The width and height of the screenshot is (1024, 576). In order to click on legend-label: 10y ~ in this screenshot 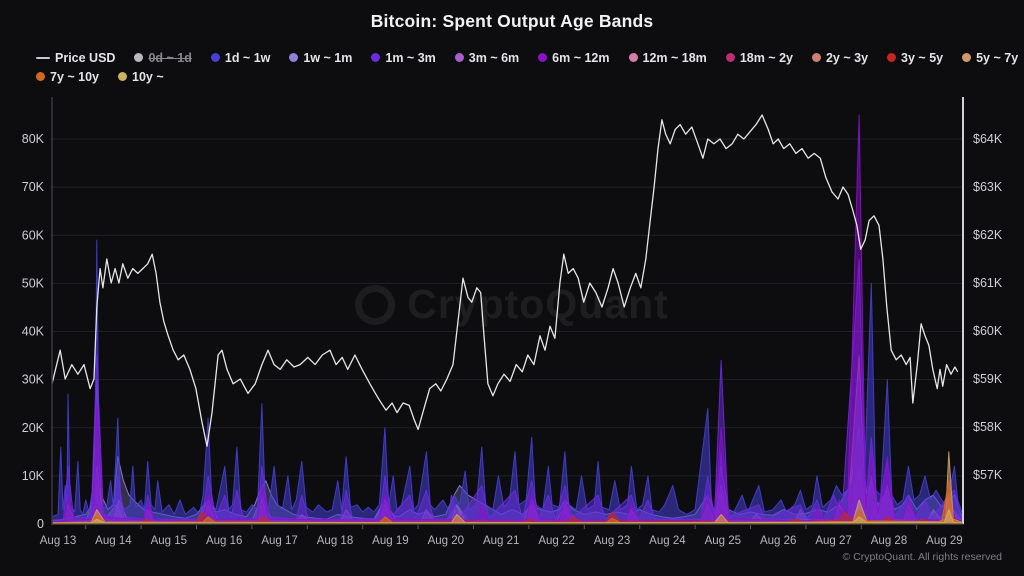, I will do `click(148, 76)`.